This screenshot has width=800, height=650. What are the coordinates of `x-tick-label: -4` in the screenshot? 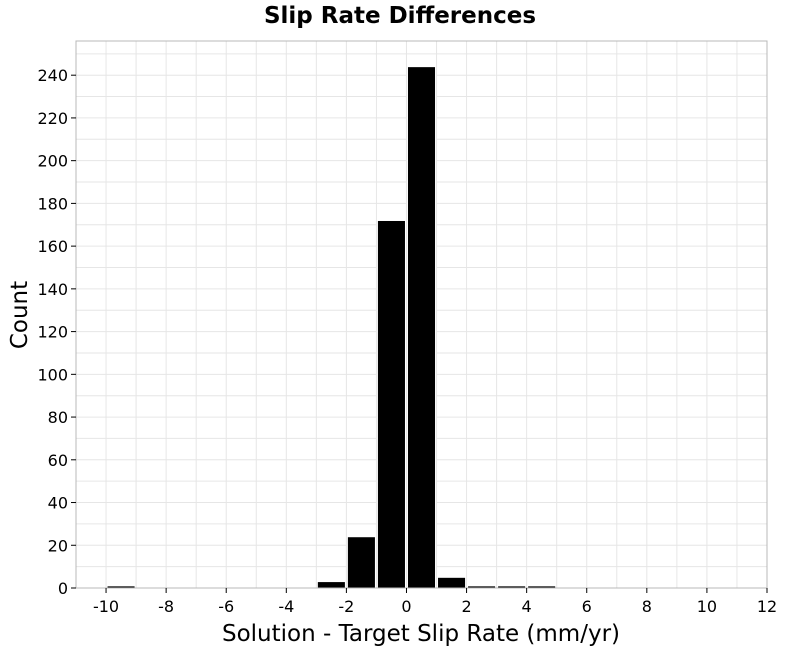 It's located at (286, 606).